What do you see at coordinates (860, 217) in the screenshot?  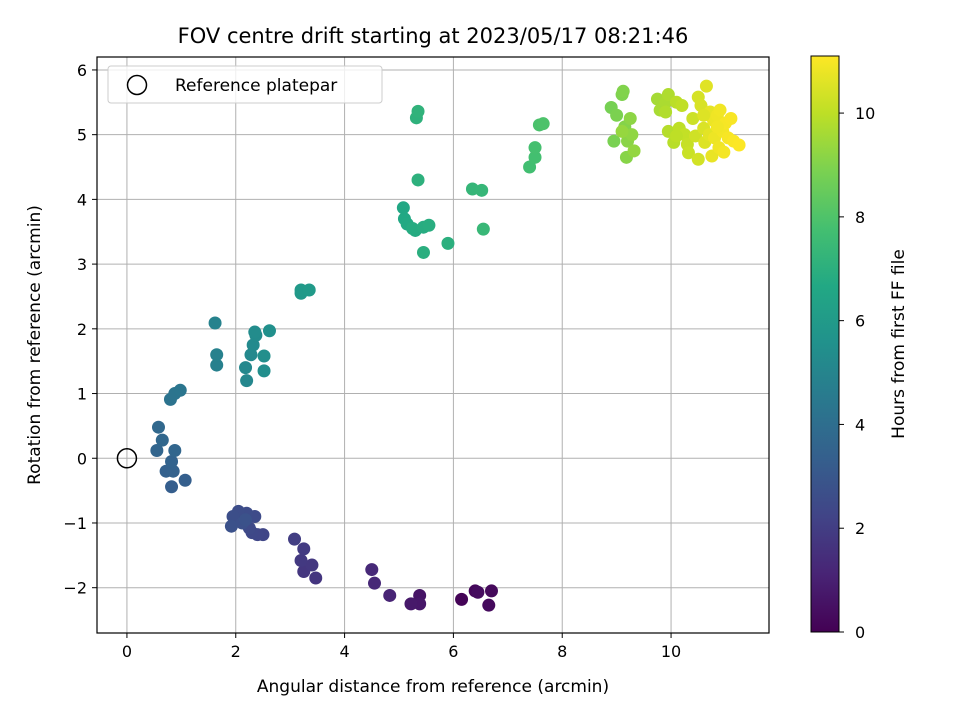 I see `colorbar-tick-label: 8` at bounding box center [860, 217].